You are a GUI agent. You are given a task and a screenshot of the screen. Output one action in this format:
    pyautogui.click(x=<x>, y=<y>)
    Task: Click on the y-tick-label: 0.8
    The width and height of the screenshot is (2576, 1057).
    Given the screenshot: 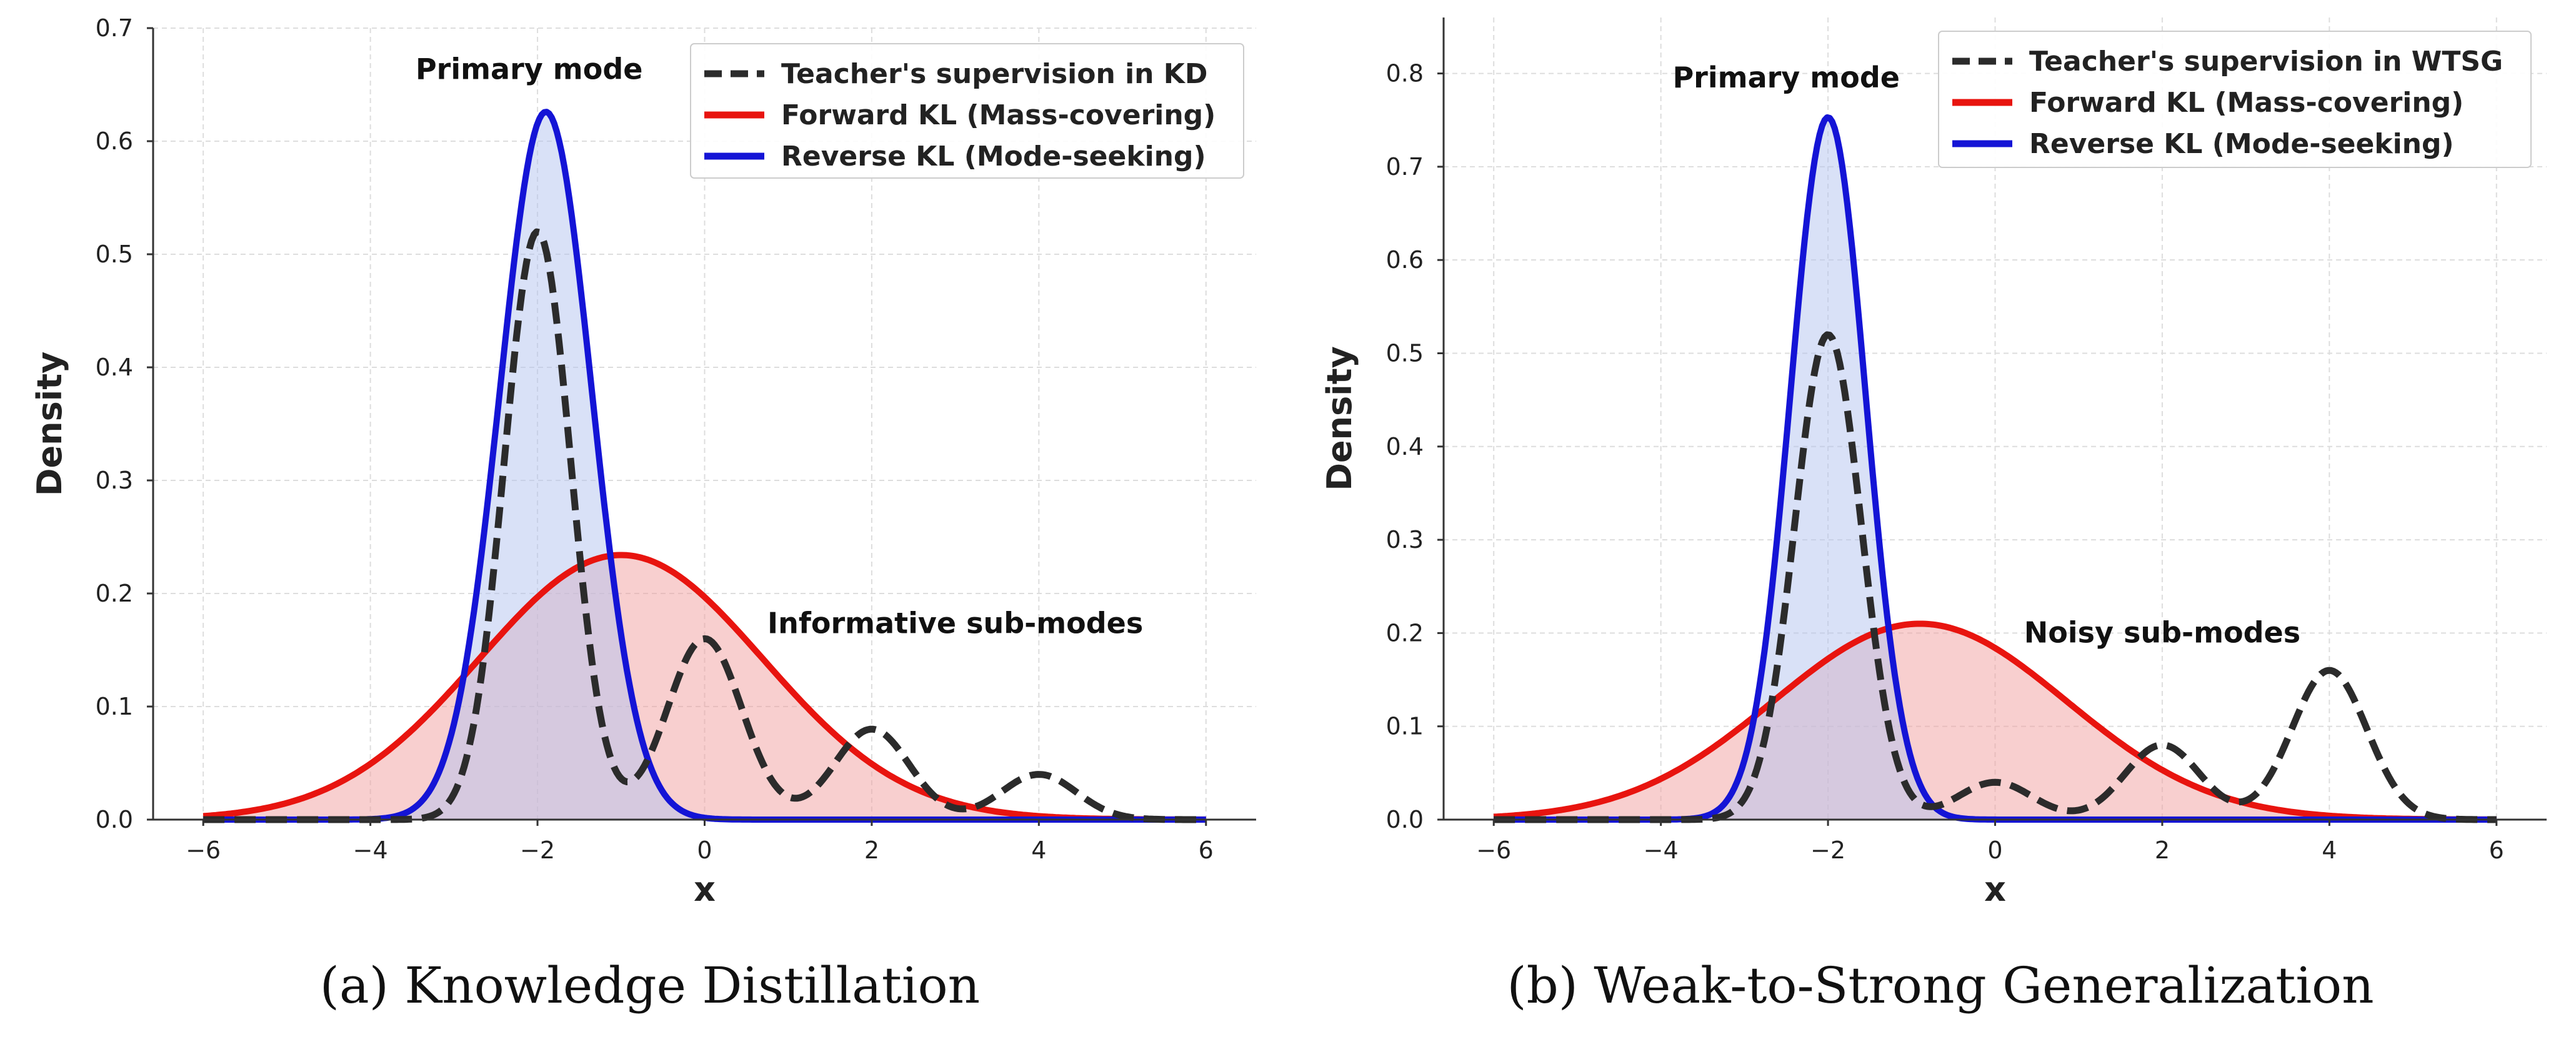 What is the action you would take?
    pyautogui.click(x=1405, y=73)
    